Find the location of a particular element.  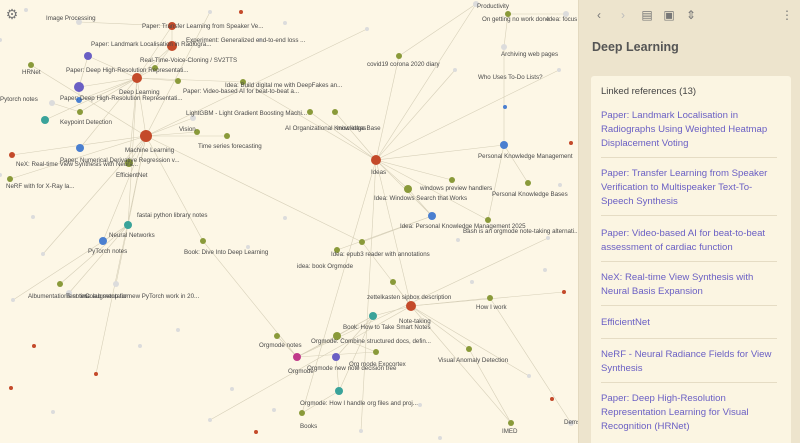

document-icon: ▣ is located at coordinates (669, 15).